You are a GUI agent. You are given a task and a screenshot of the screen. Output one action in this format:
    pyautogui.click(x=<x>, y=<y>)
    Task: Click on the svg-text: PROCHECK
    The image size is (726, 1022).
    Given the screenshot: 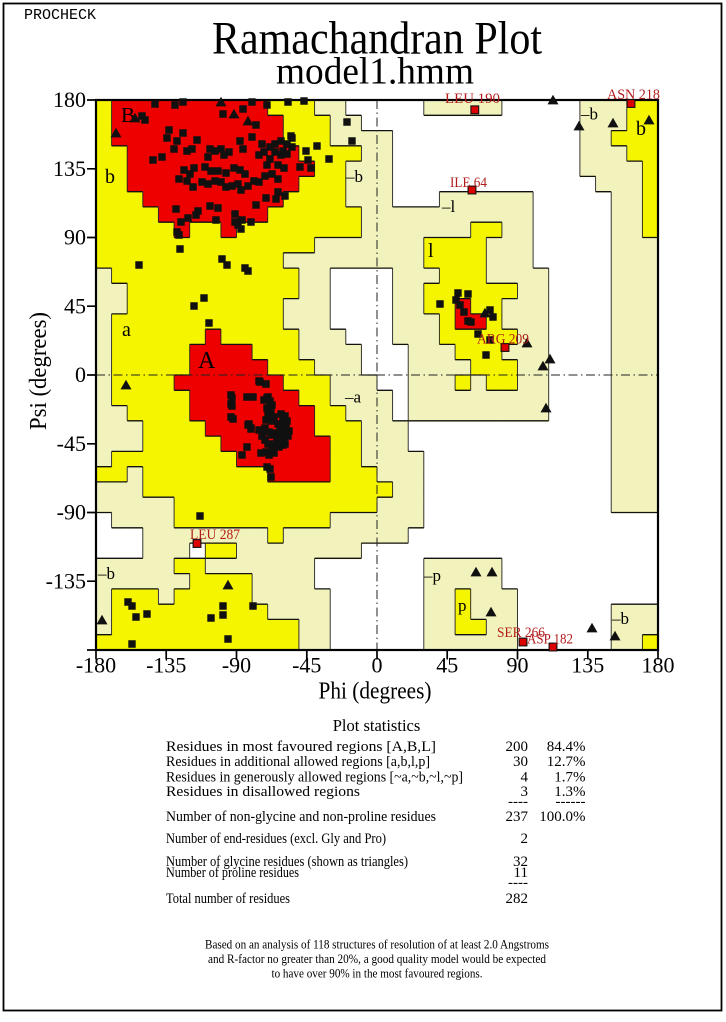 What is the action you would take?
    pyautogui.click(x=60, y=15)
    